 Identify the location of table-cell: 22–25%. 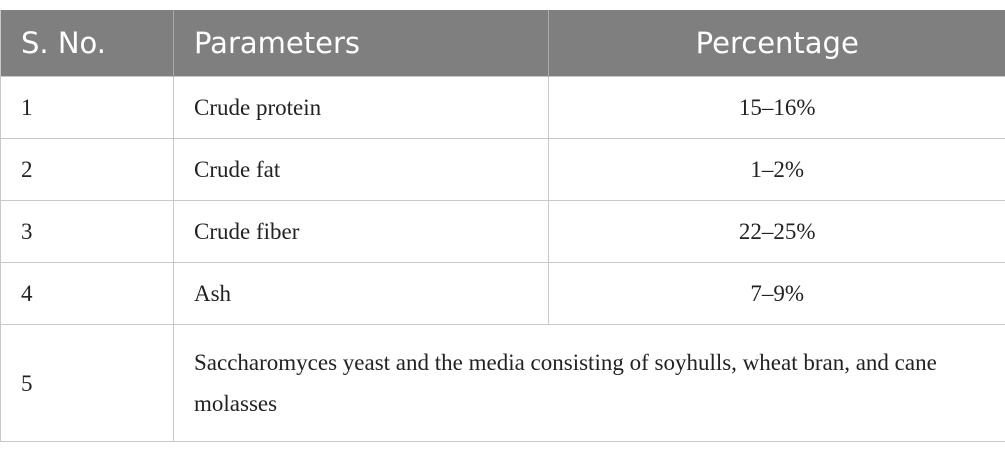
(776, 231).